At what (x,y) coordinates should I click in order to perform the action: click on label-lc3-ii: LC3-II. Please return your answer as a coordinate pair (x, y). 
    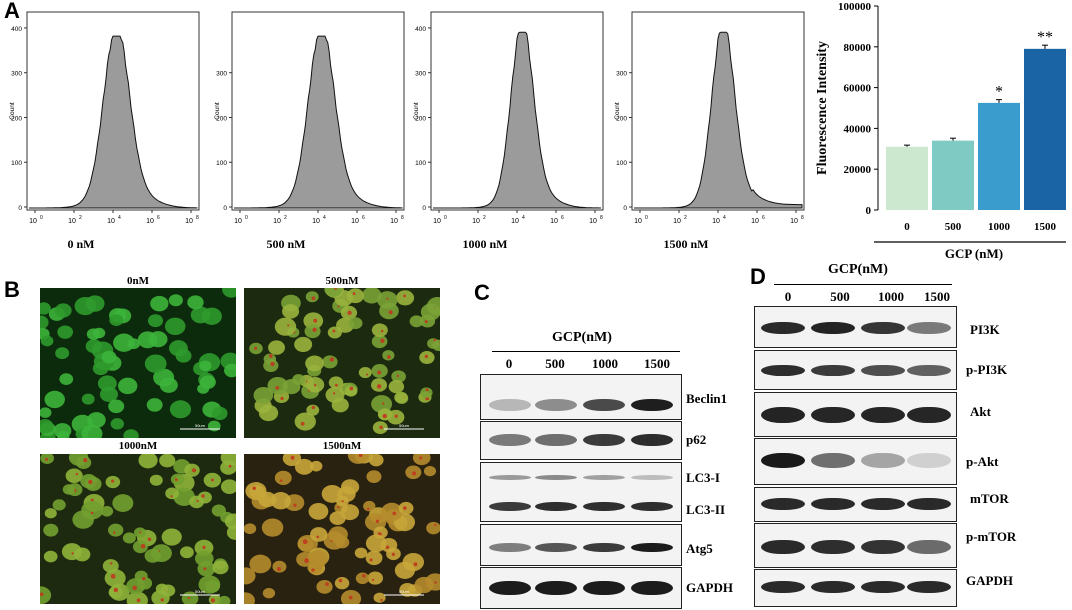
    Looking at the image, I should click on (706, 509).